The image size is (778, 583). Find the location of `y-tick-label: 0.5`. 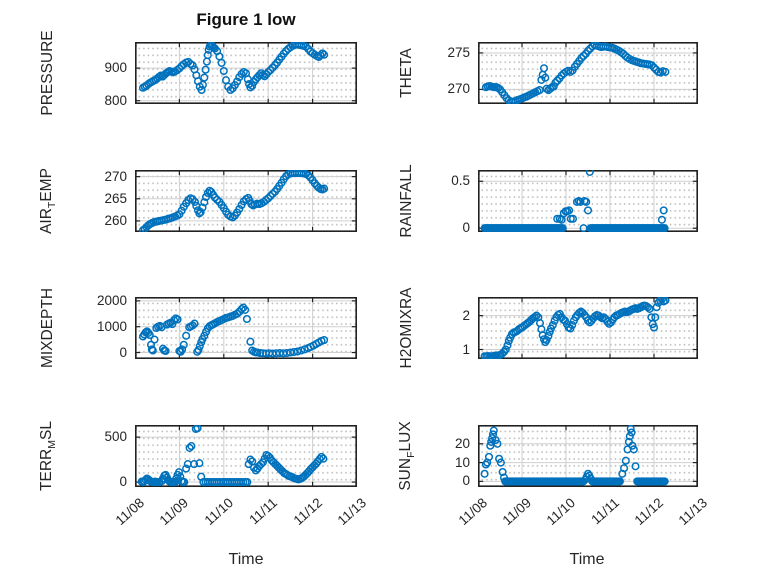

y-tick-label: 0.5 is located at coordinates (460, 181).